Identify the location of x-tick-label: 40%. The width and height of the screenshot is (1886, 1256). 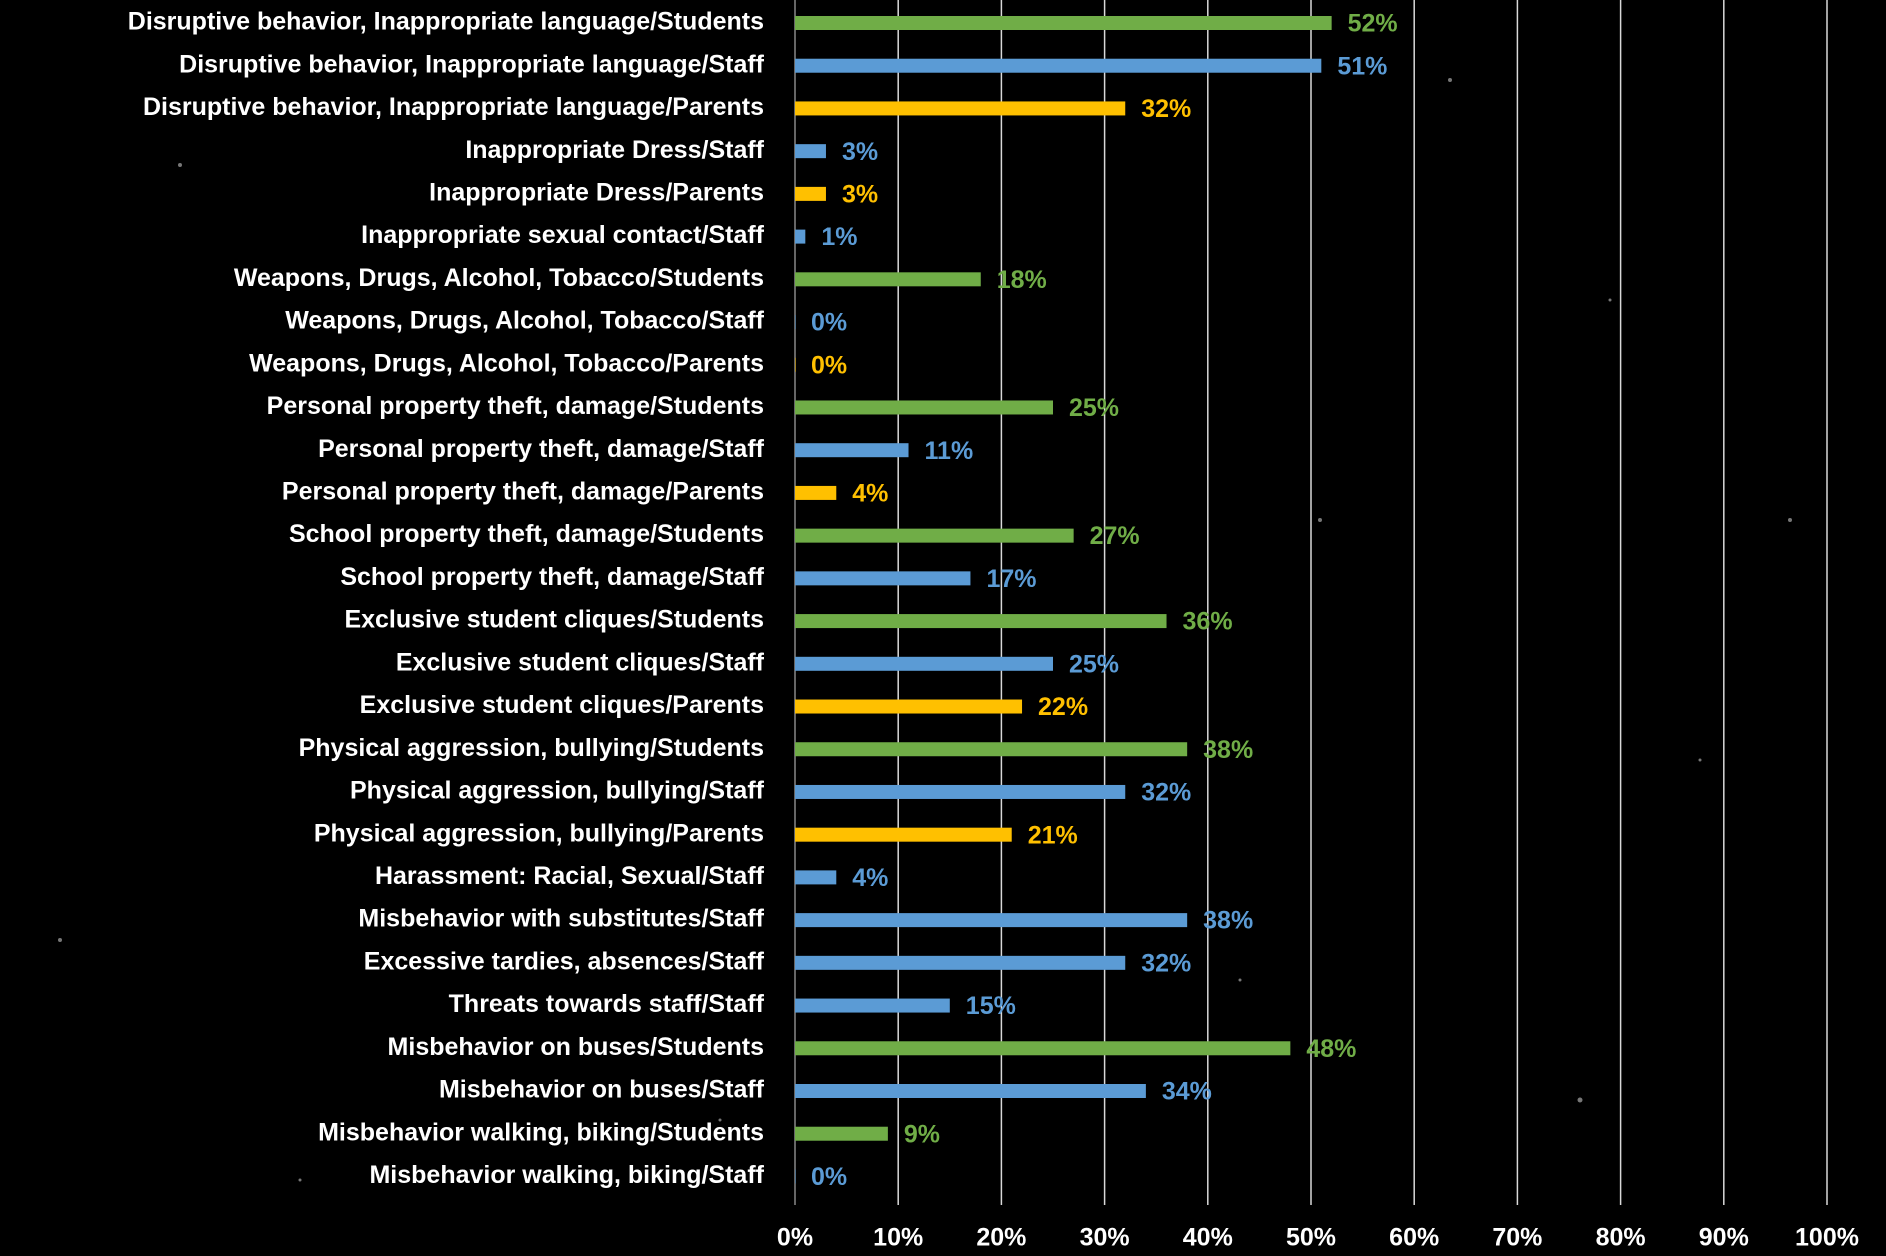
(1208, 1238).